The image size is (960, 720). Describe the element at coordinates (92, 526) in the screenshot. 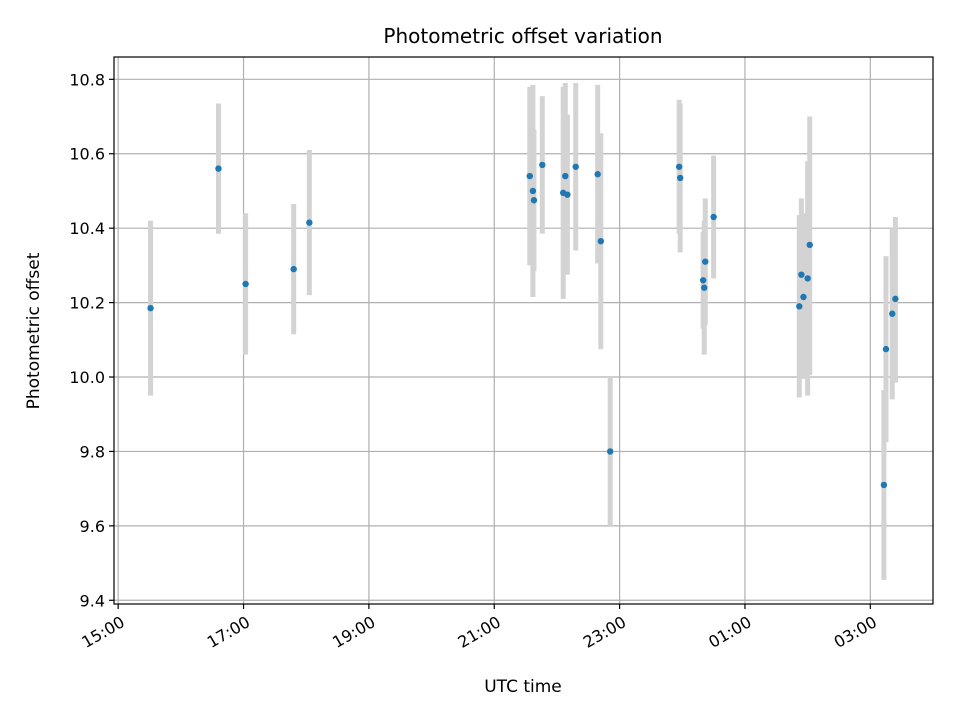

I see `y-tick-label: 9.6` at that location.